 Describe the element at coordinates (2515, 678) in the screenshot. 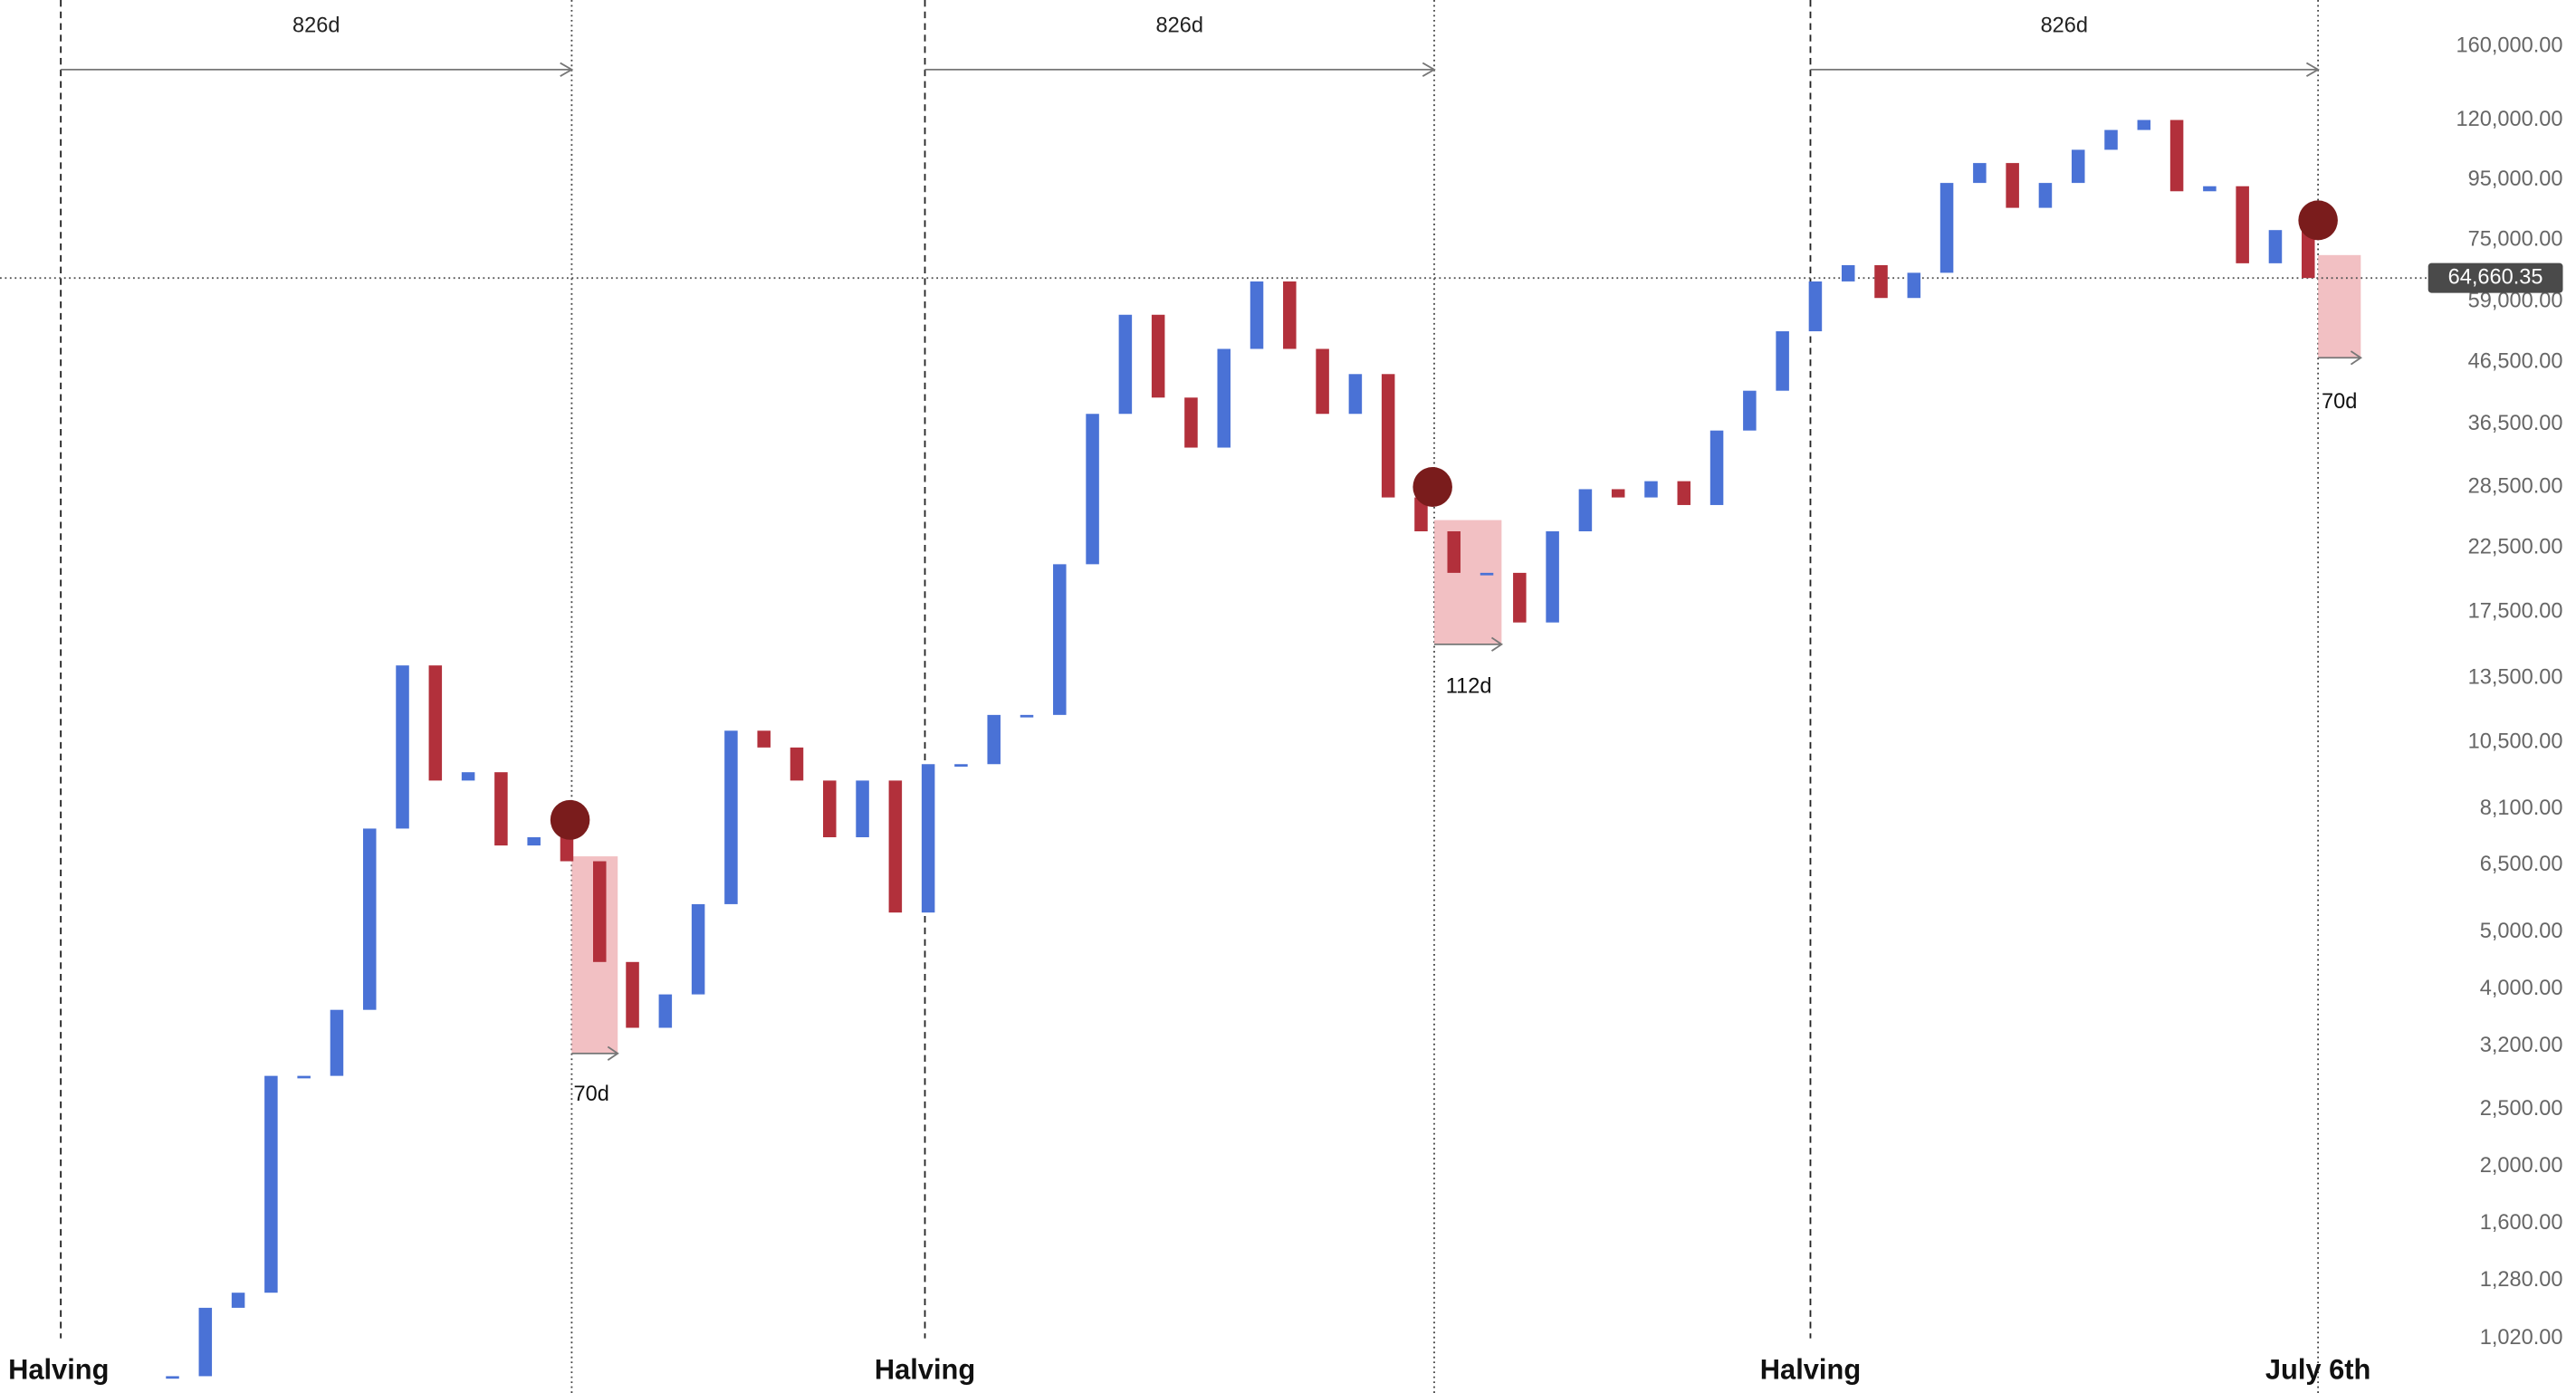

I see `y-tick-label: 13,500.00` at that location.